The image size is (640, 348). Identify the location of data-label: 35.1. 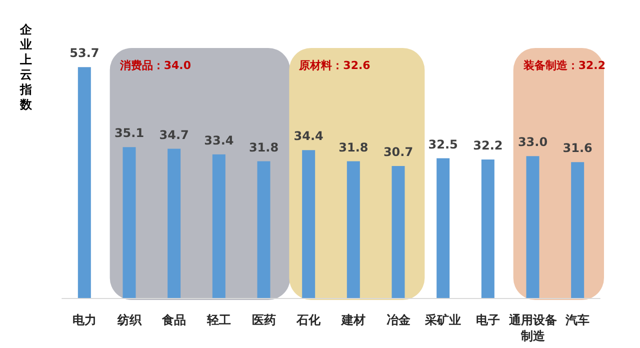
(129, 133).